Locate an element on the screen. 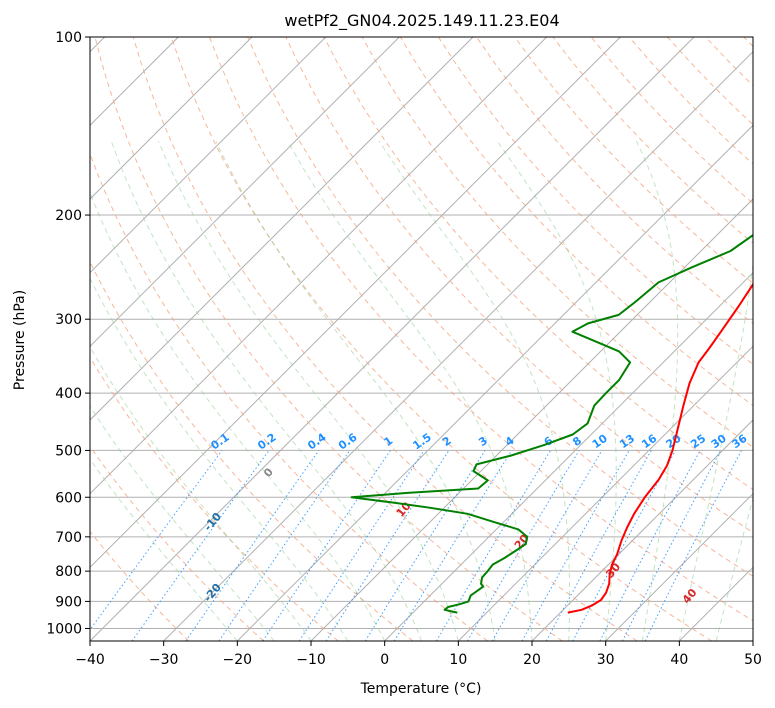 Image resolution: width=775 pixels, height=708 pixels. mixing-ratio-label: 16 is located at coordinates (649, 442).